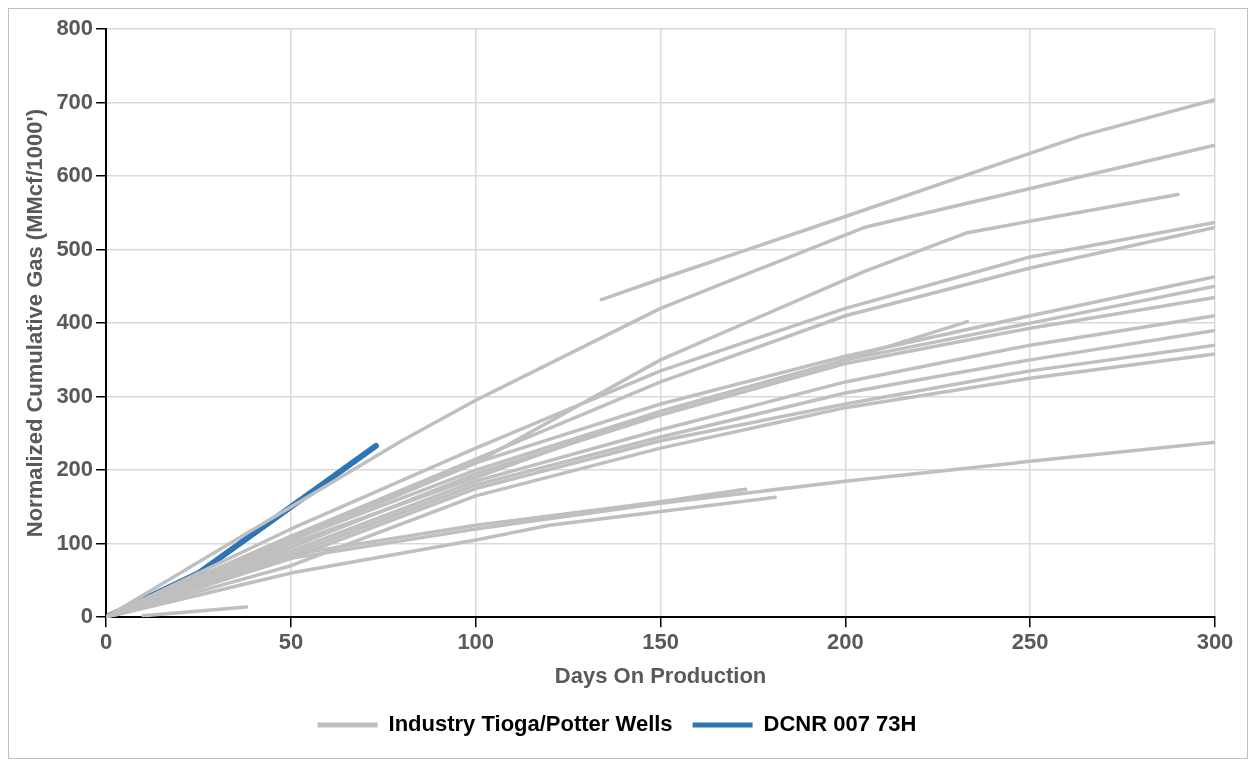 The width and height of the screenshot is (1256, 767). What do you see at coordinates (75, 28) in the screenshot?
I see `y-tick-label: 800` at bounding box center [75, 28].